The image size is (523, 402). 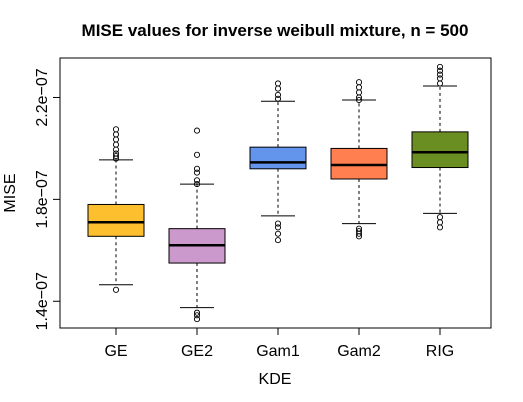 I want to click on x-tick-label: Gam2, so click(x=359, y=351).